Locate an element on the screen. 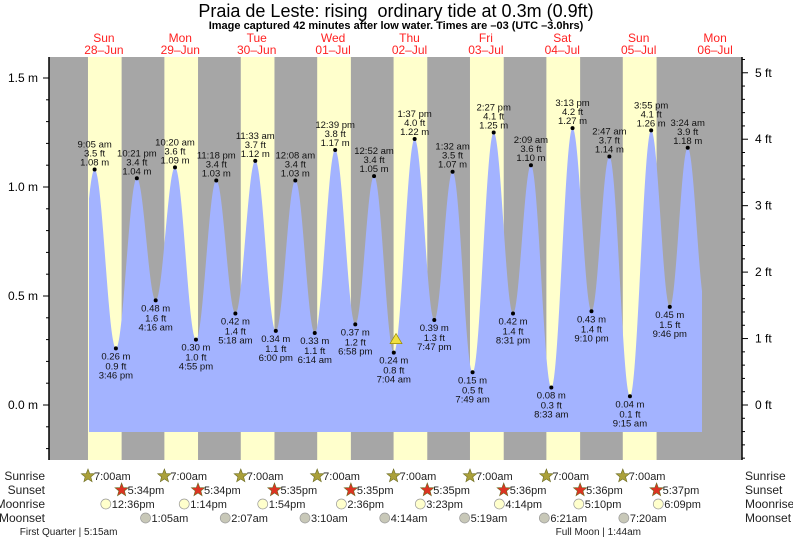  tide-time-label: 6:14 am is located at coordinates (315, 360).